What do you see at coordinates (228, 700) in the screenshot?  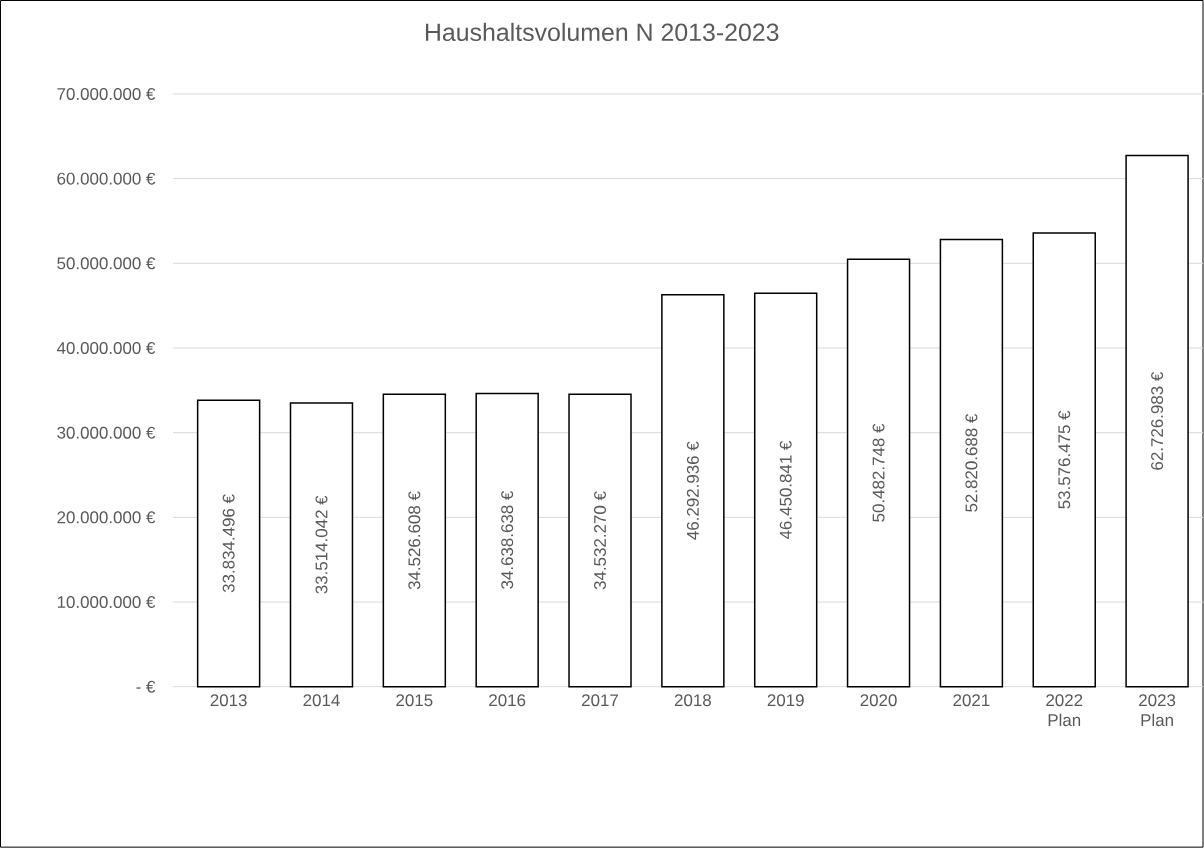 I see `x-tick-label: 2013` at bounding box center [228, 700].